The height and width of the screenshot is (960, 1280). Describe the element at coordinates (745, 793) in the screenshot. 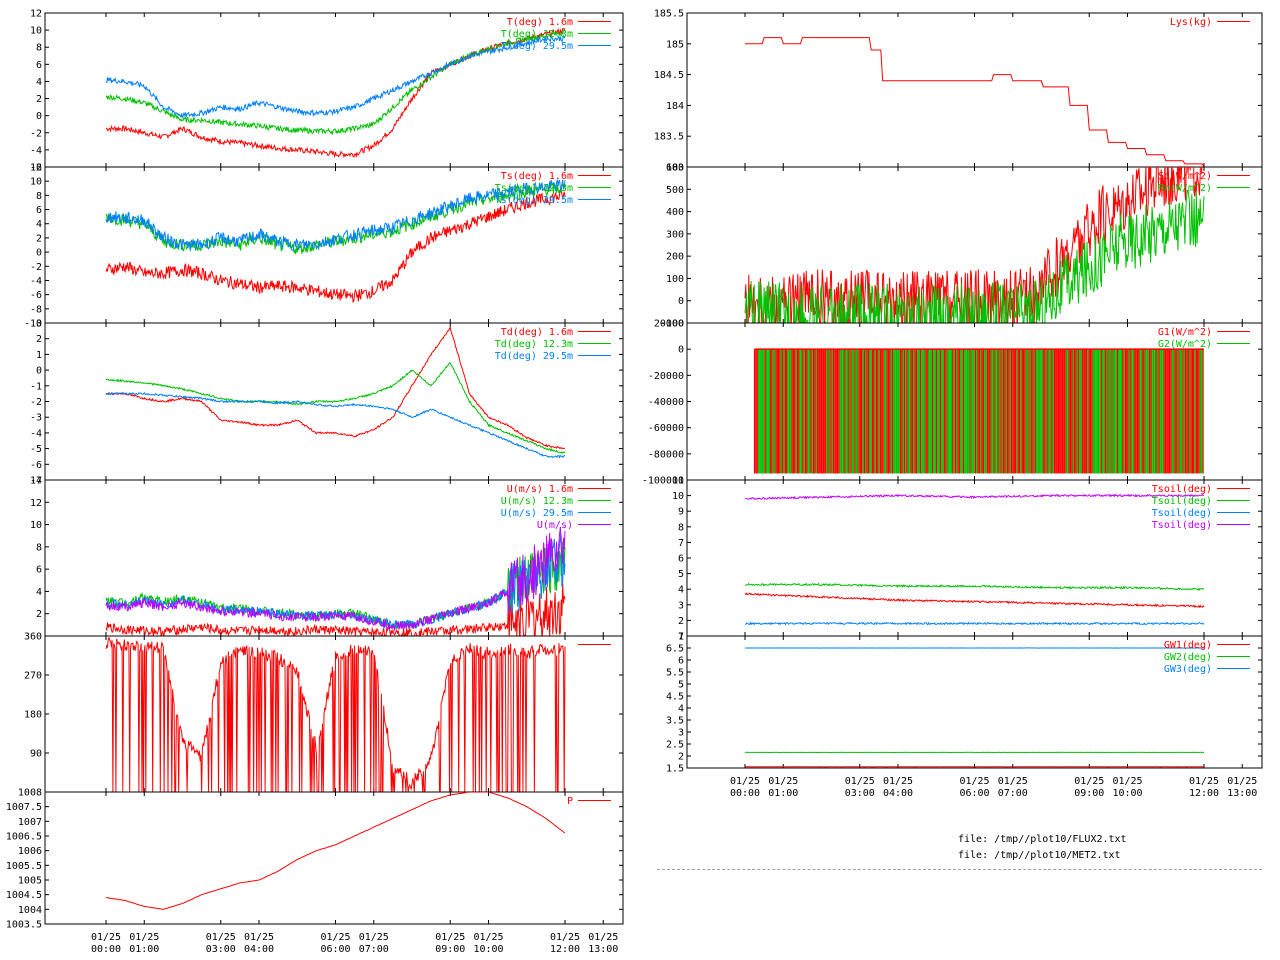

I see `x-tick-label-time: 00:00` at that location.